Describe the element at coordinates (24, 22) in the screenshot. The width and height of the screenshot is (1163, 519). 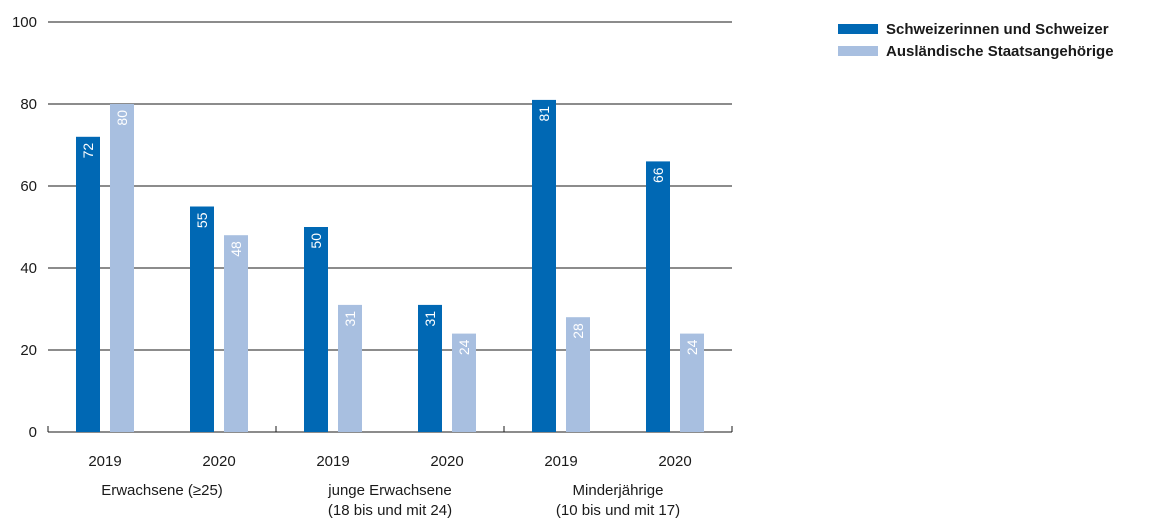
I see `y-tick-label-100: 100` at that location.